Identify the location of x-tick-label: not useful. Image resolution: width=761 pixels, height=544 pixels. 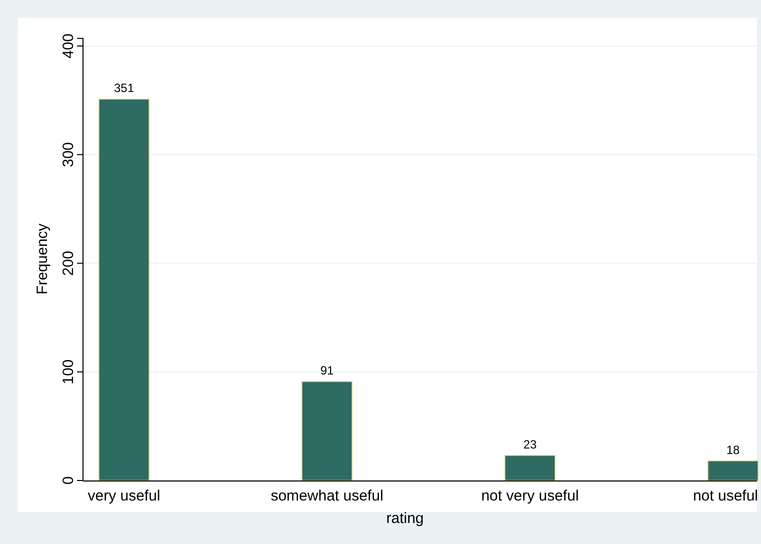
(725, 496).